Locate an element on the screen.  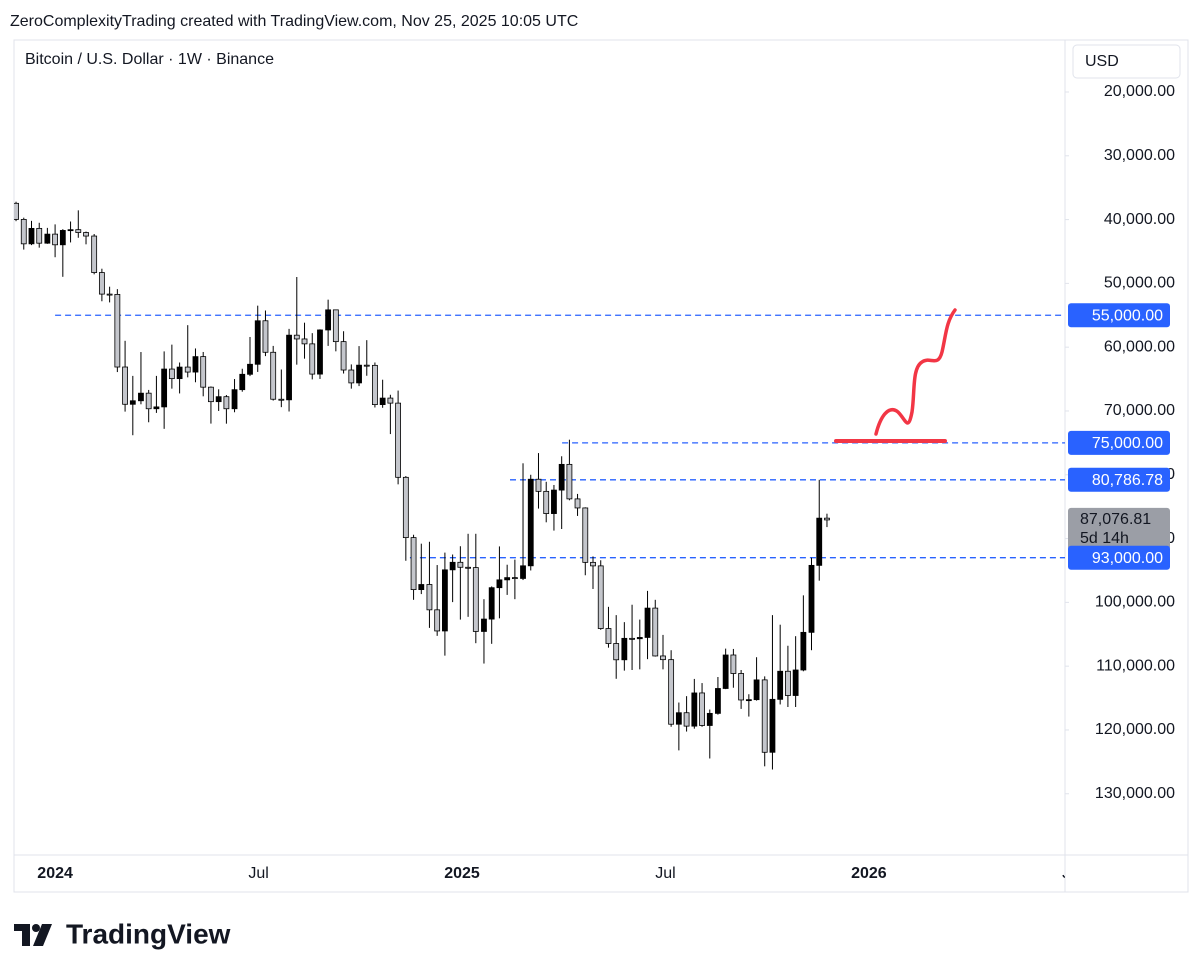
x-tick-label: 2025 is located at coordinates (462, 873).